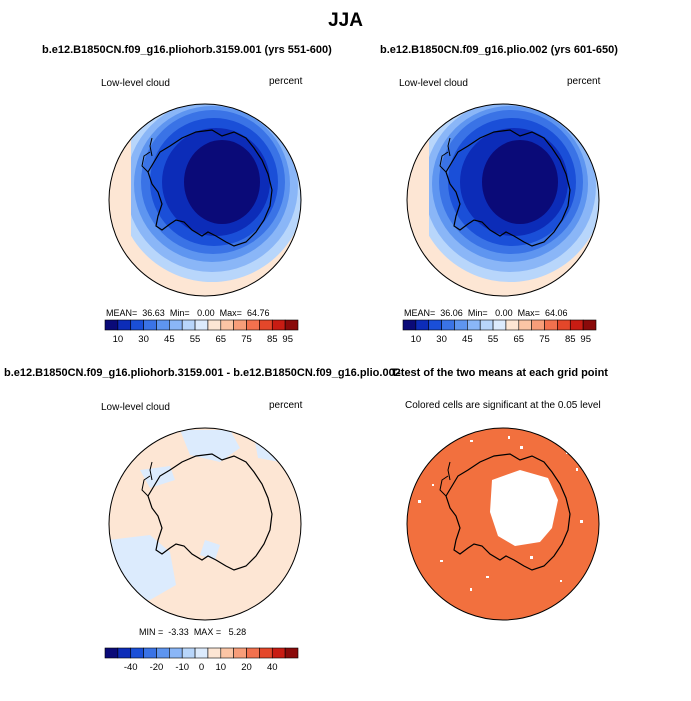 This screenshot has width=691, height=701. What do you see at coordinates (570, 339) in the screenshot?
I see `colorbar-top-right-tick-label: 85` at bounding box center [570, 339].